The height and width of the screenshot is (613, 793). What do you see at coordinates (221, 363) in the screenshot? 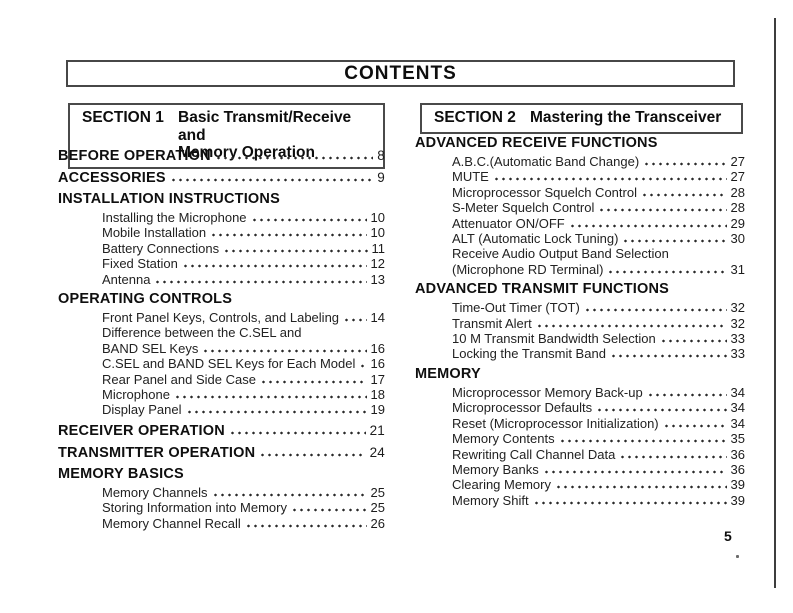
I see `toc-item: C.SEL and BAND SEL Keys for Each Model 16` at bounding box center [221, 363].